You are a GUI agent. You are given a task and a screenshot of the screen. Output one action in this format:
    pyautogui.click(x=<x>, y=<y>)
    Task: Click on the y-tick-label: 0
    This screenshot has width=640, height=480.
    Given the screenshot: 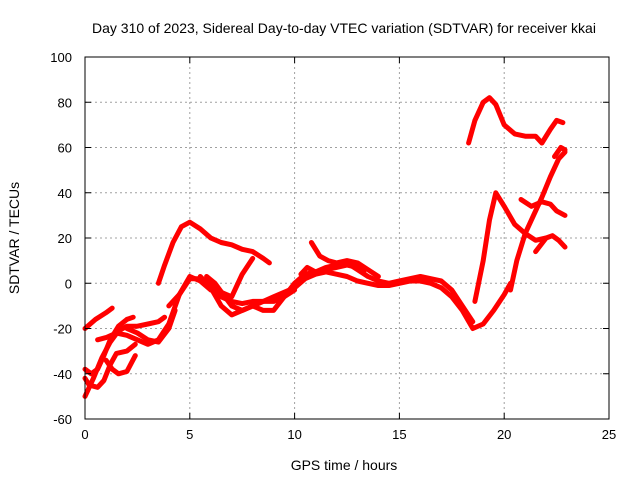 What is the action you would take?
    pyautogui.click(x=68, y=283)
    